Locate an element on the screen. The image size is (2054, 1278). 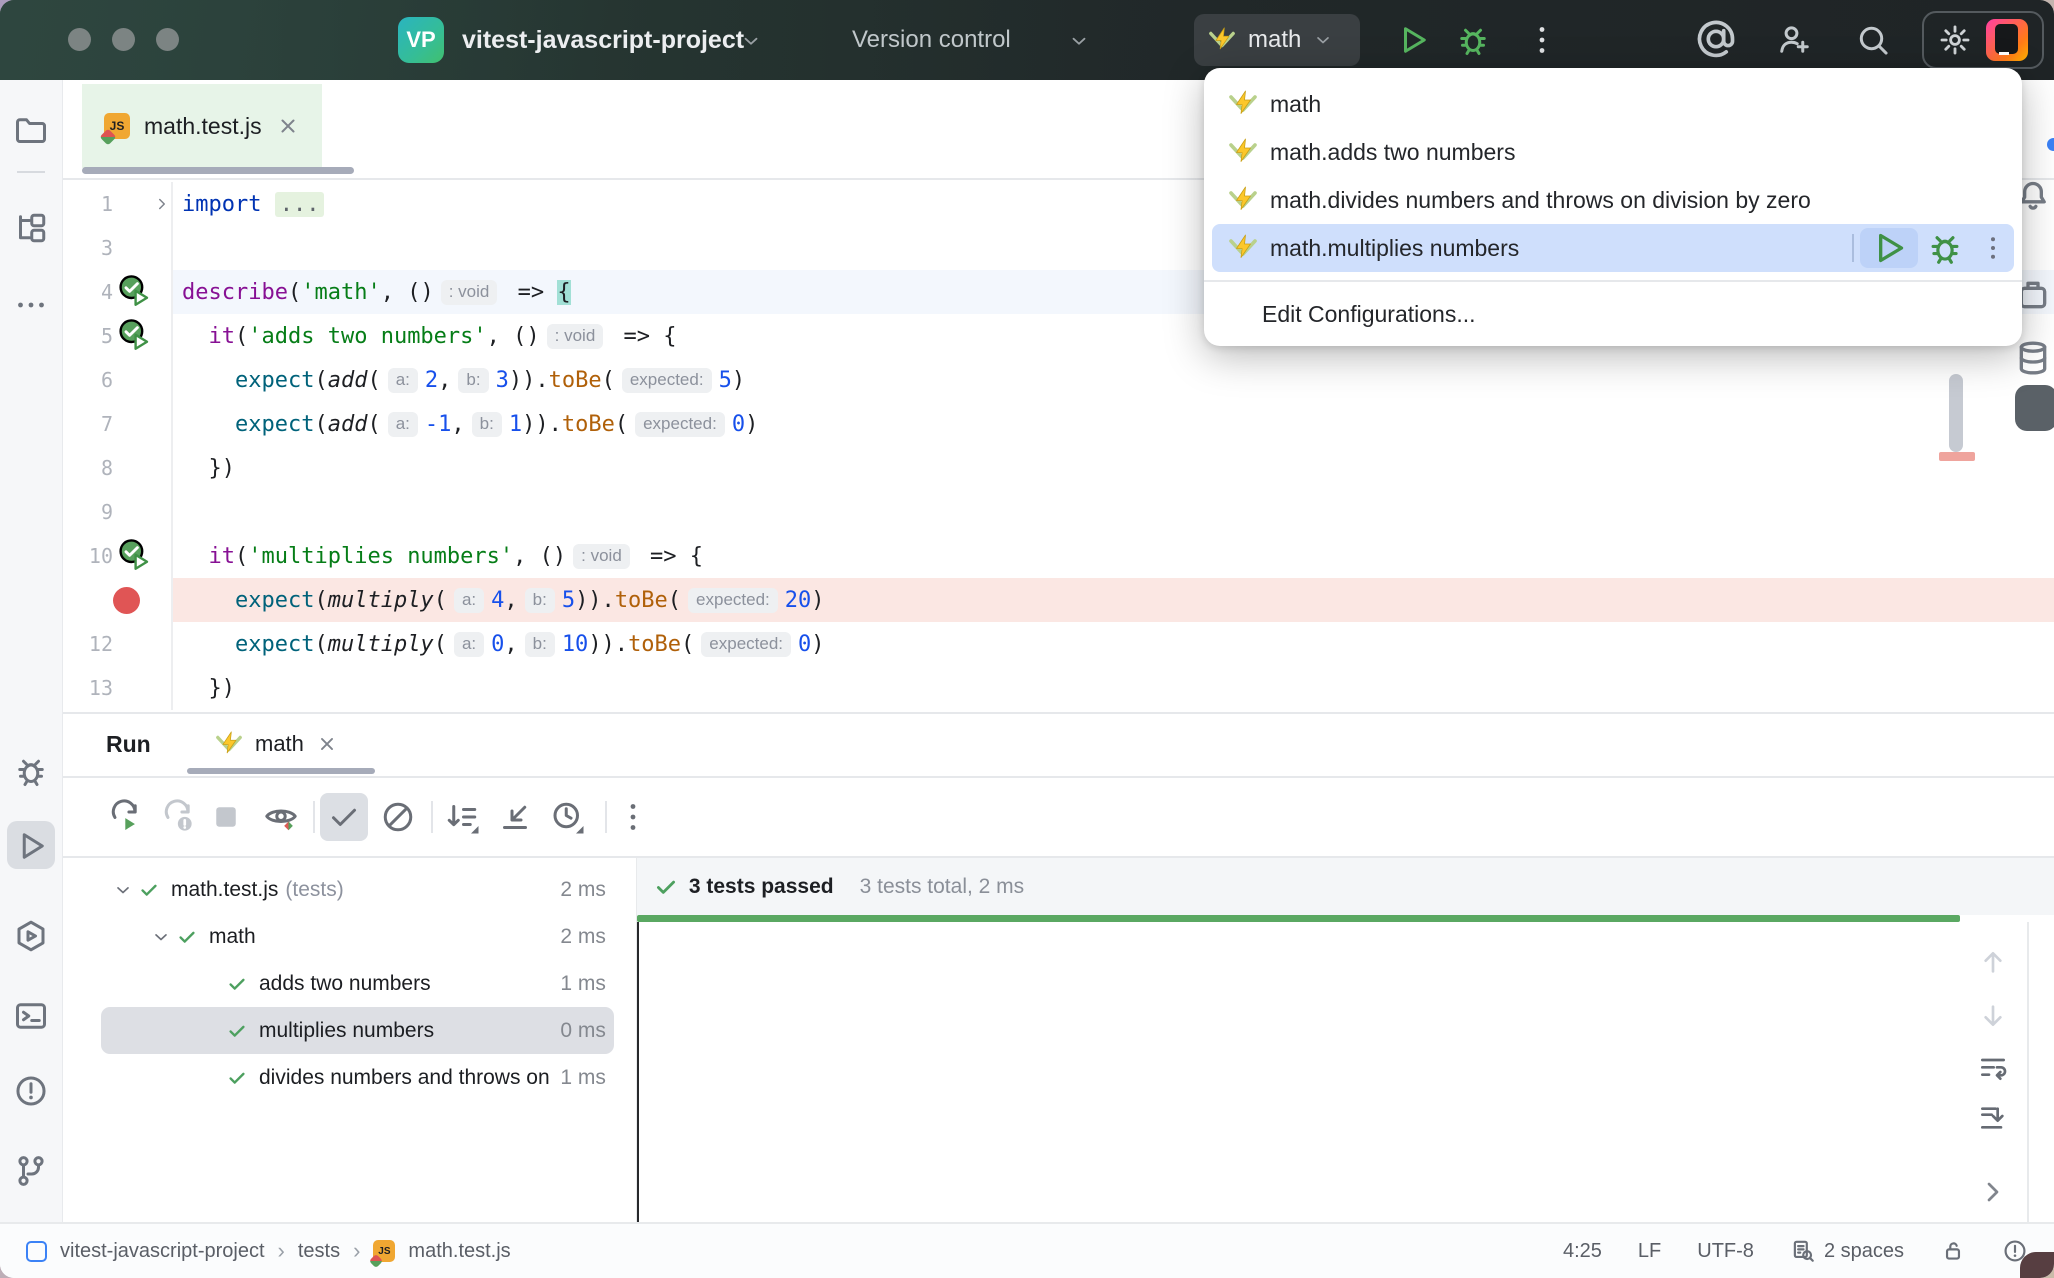
sort-tests-button is located at coordinates (462, 817).